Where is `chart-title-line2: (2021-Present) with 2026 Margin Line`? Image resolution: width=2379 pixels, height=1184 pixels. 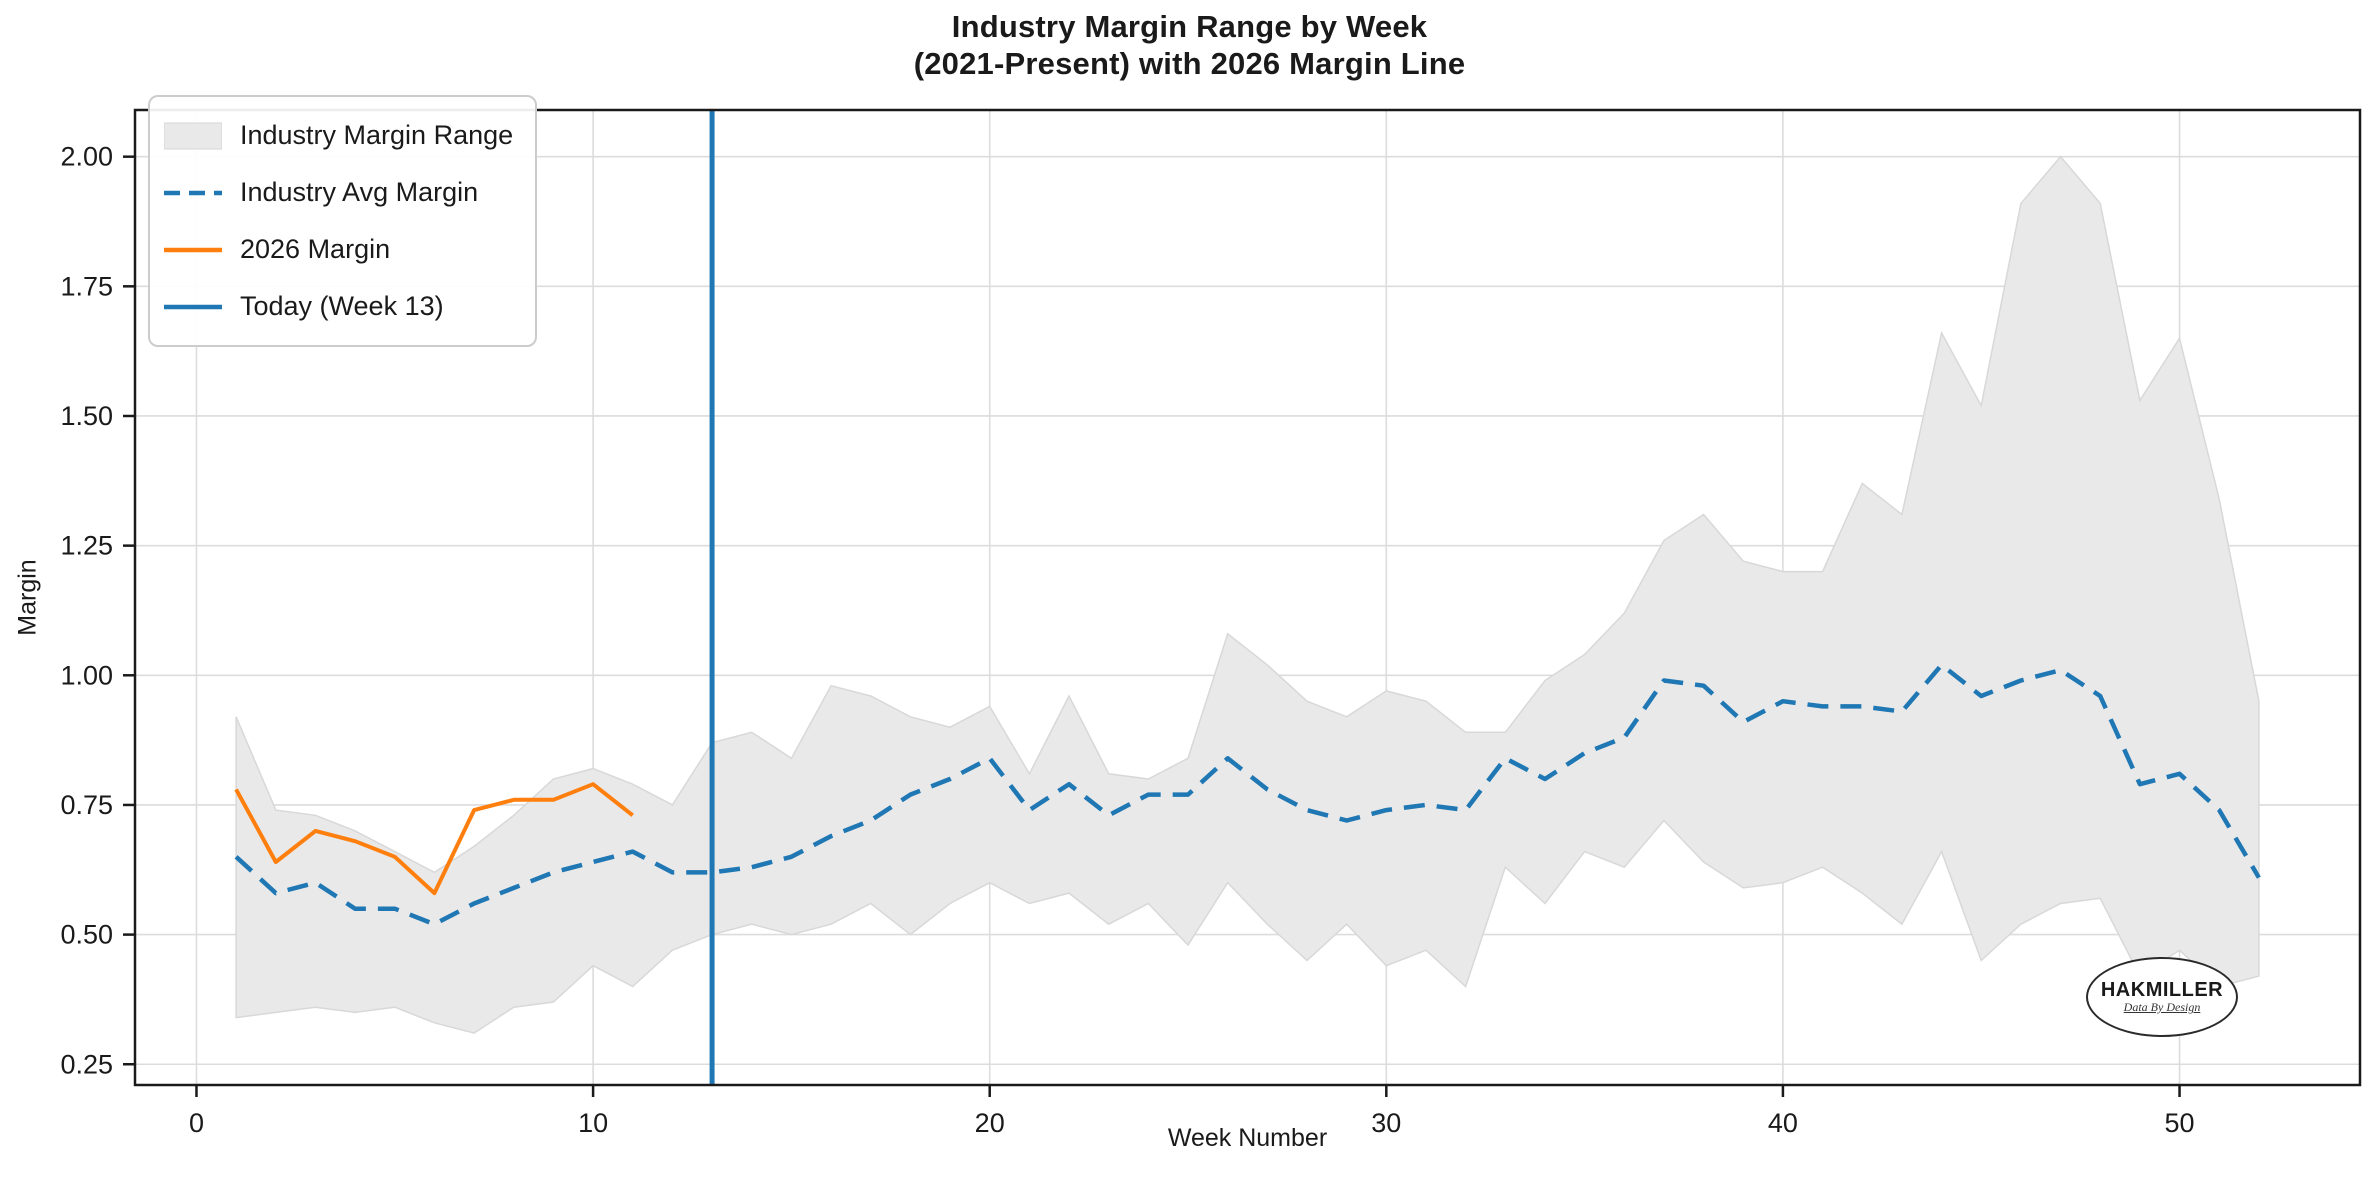
chart-title-line2: (2021-Present) with 2026 Margin Line is located at coordinates (1189, 63).